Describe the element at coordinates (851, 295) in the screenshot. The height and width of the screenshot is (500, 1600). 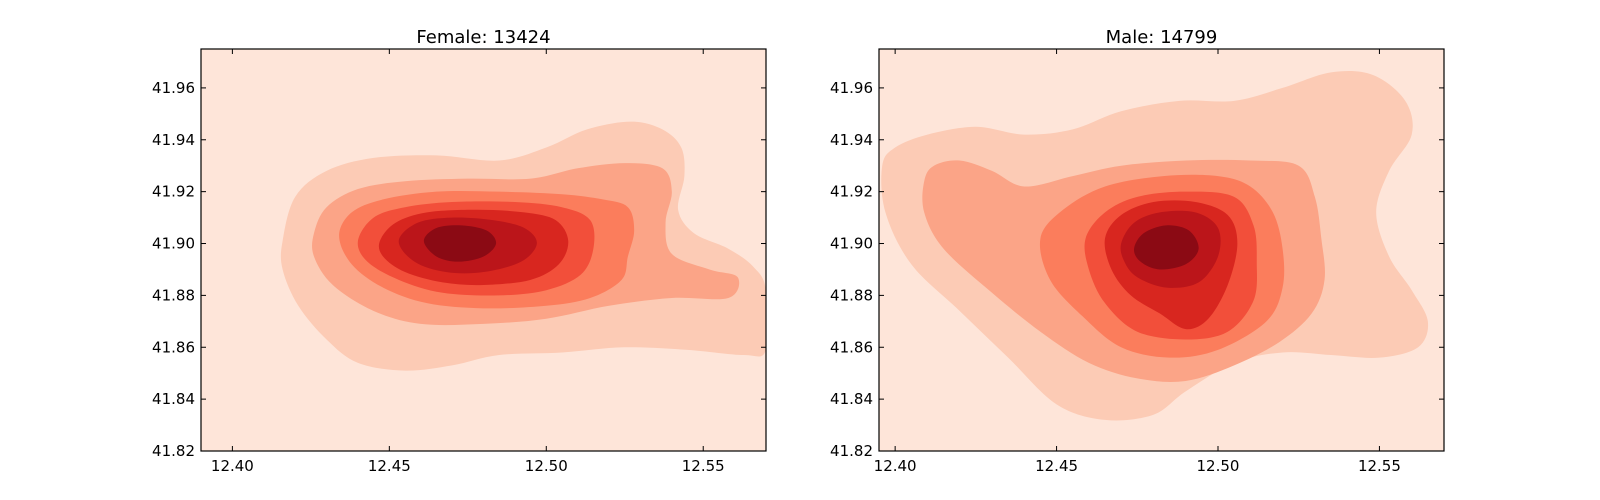
I see `male-y-tick-label: 41.88` at that location.